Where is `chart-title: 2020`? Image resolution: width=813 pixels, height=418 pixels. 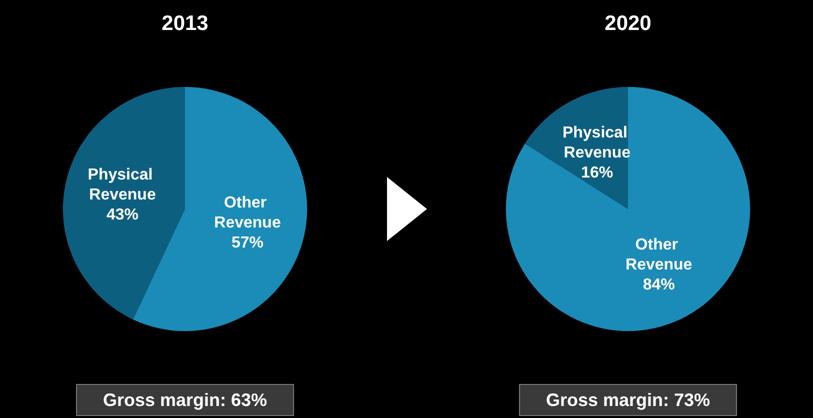 chart-title: 2020 is located at coordinates (628, 23).